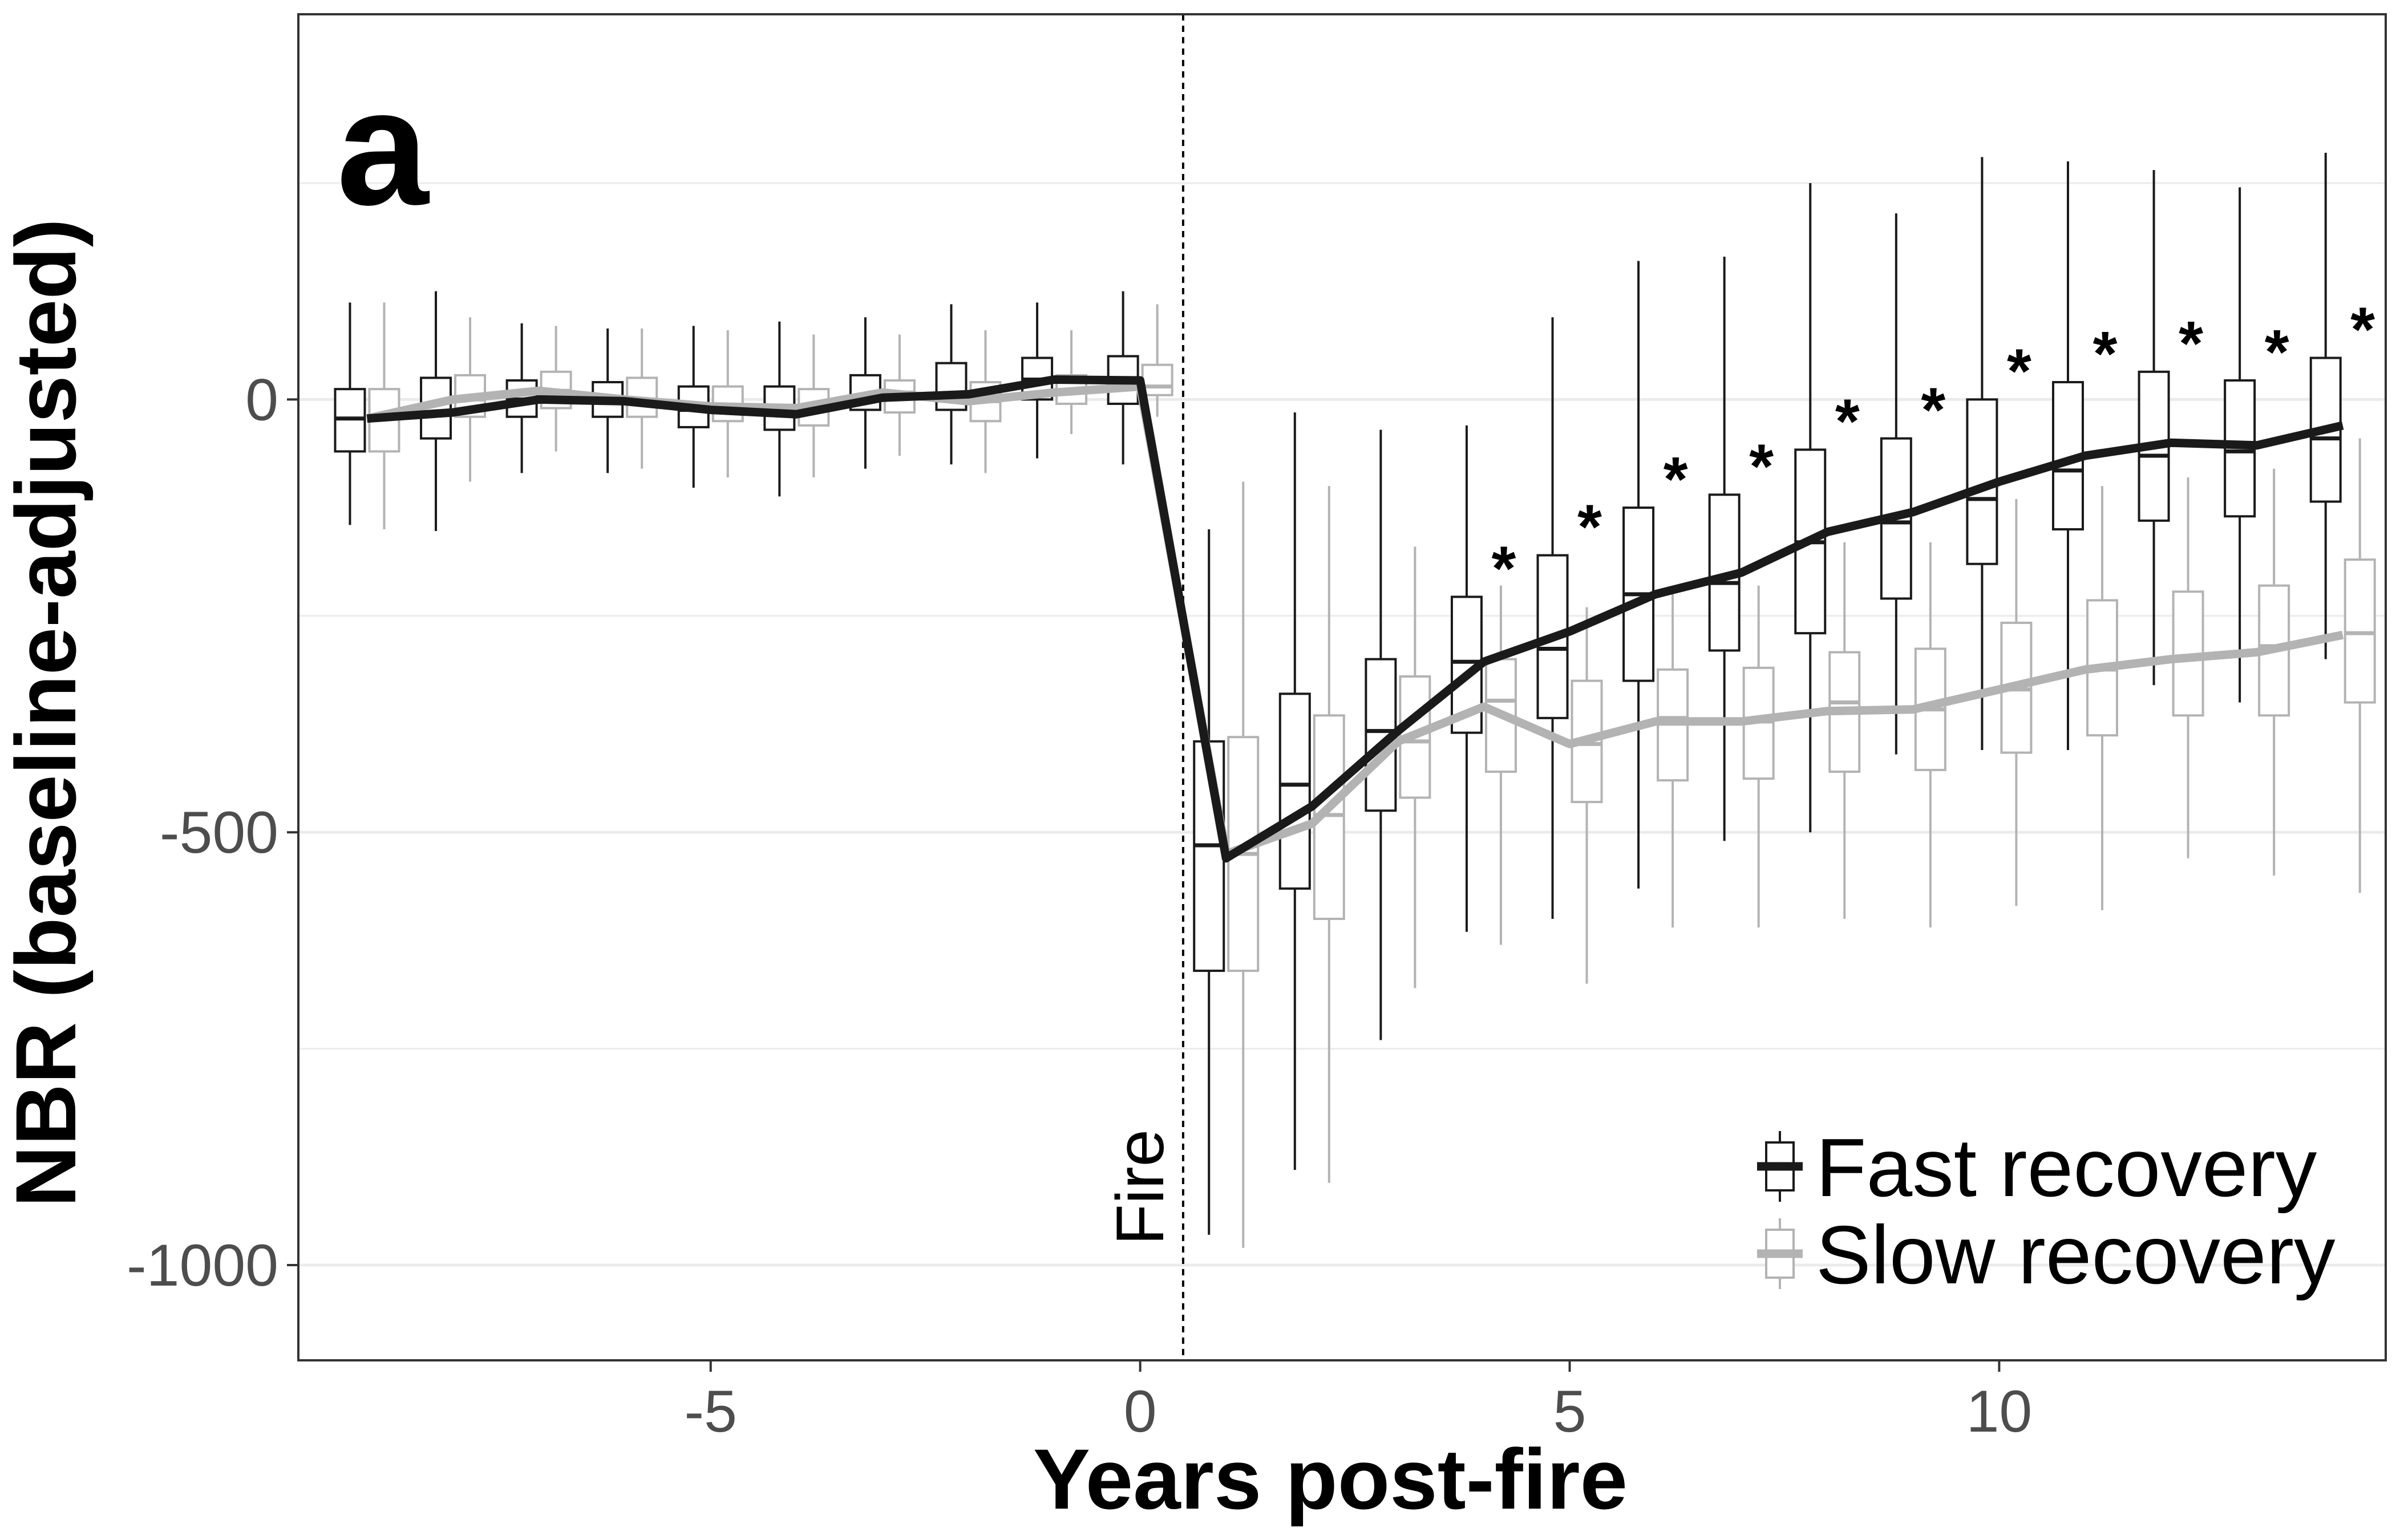 The width and height of the screenshot is (2396, 1540). Describe the element at coordinates (47, 712) in the screenshot. I see `y-axis-title: NBR (baseline-adjusted)` at that location.